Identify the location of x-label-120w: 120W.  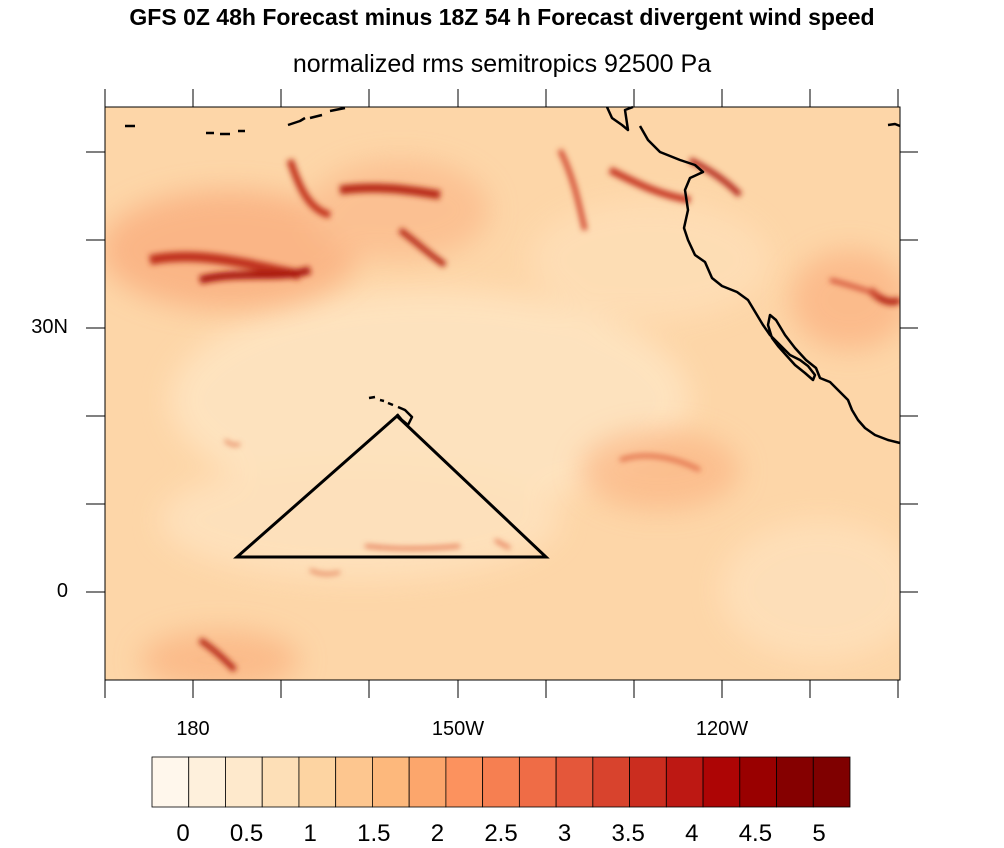
(722, 729).